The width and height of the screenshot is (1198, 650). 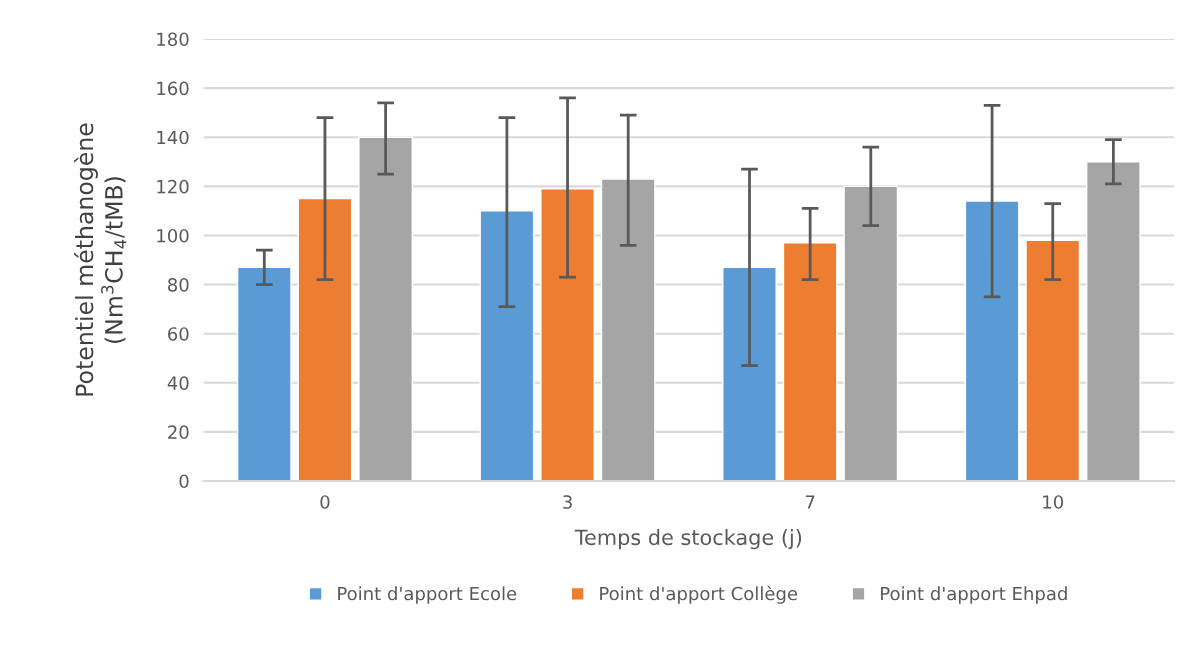 I want to click on y-tick-label: 80, so click(x=178, y=285).